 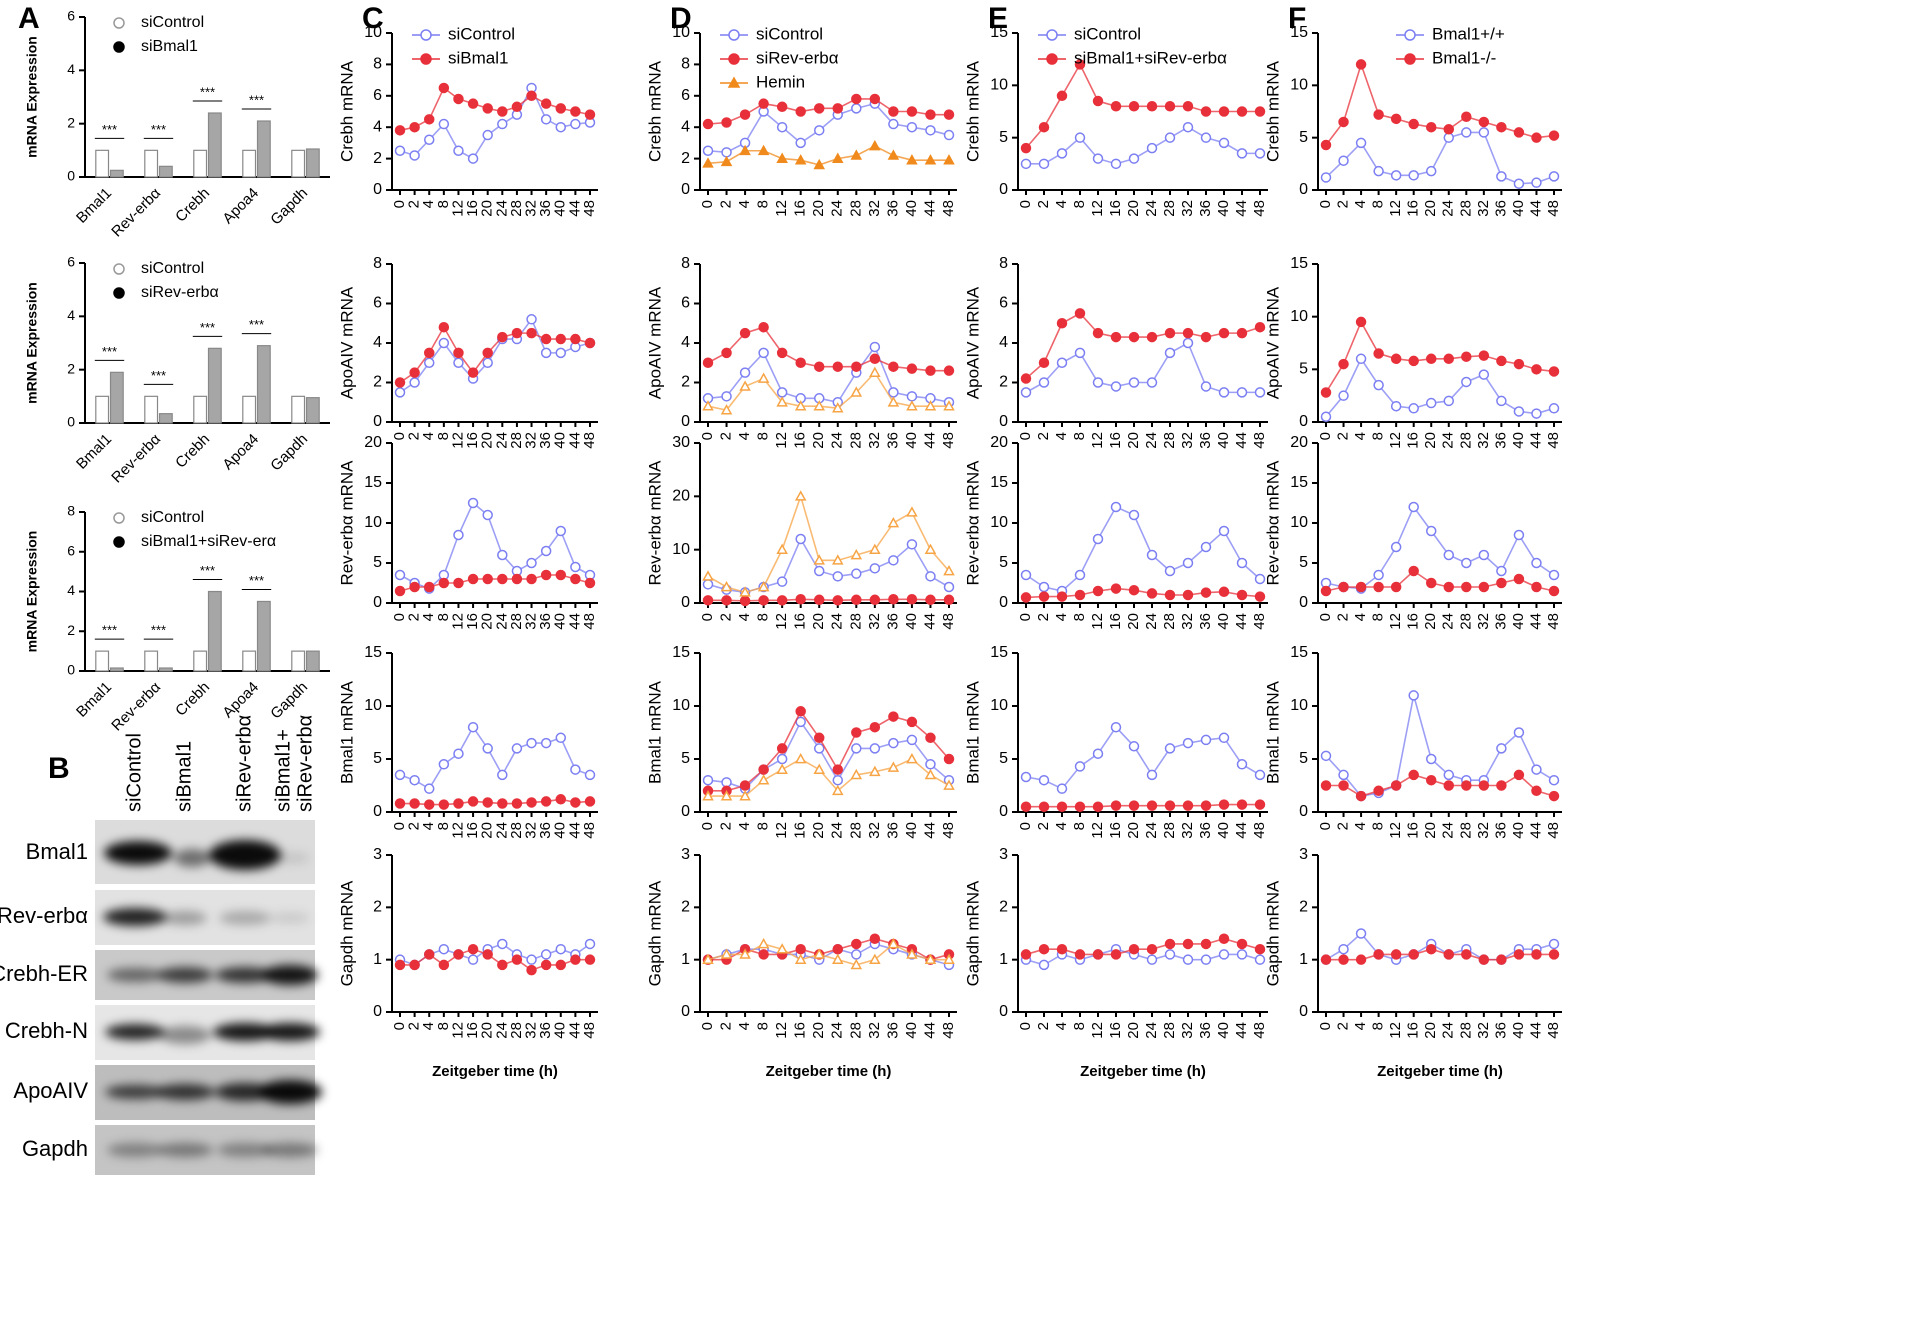 I want to click on legend-label: Hemin, so click(x=780, y=81).